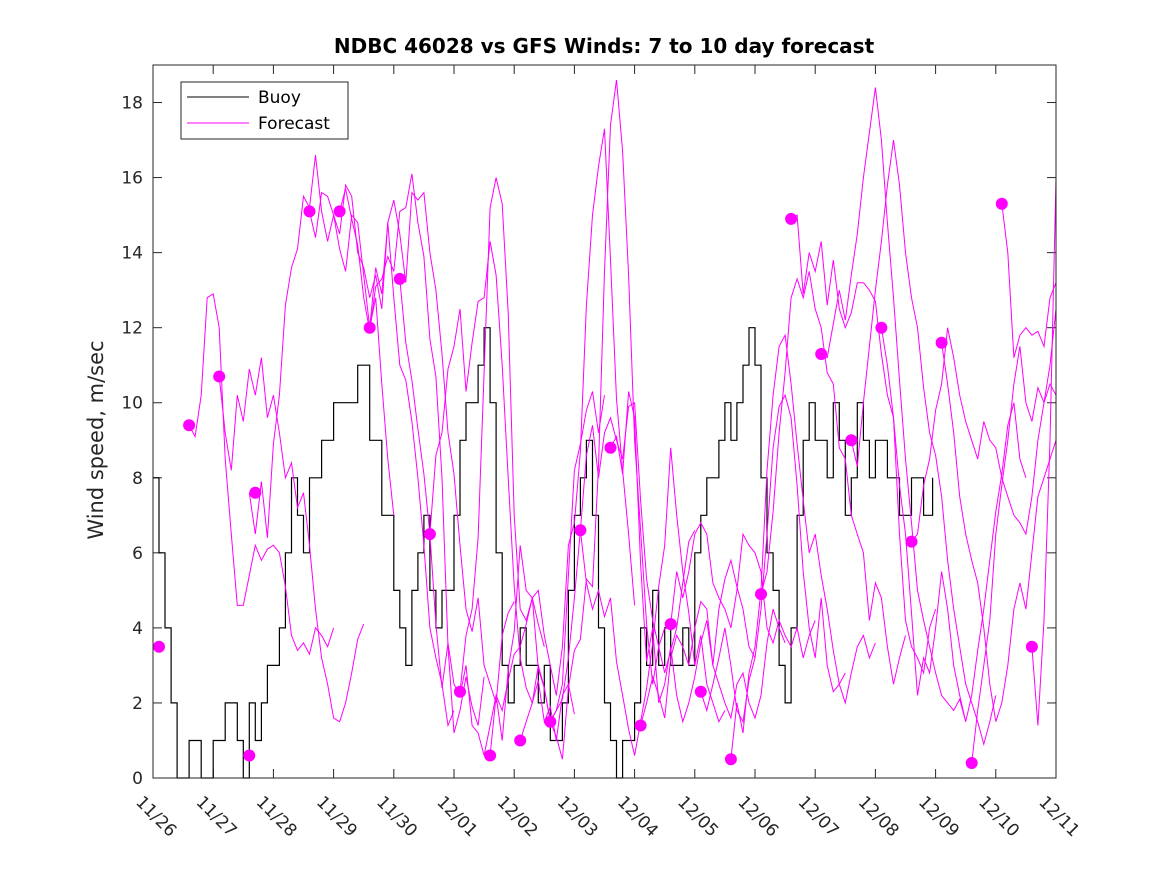 The width and height of the screenshot is (1167, 875). I want to click on y-tick-label: 0, so click(137, 779).